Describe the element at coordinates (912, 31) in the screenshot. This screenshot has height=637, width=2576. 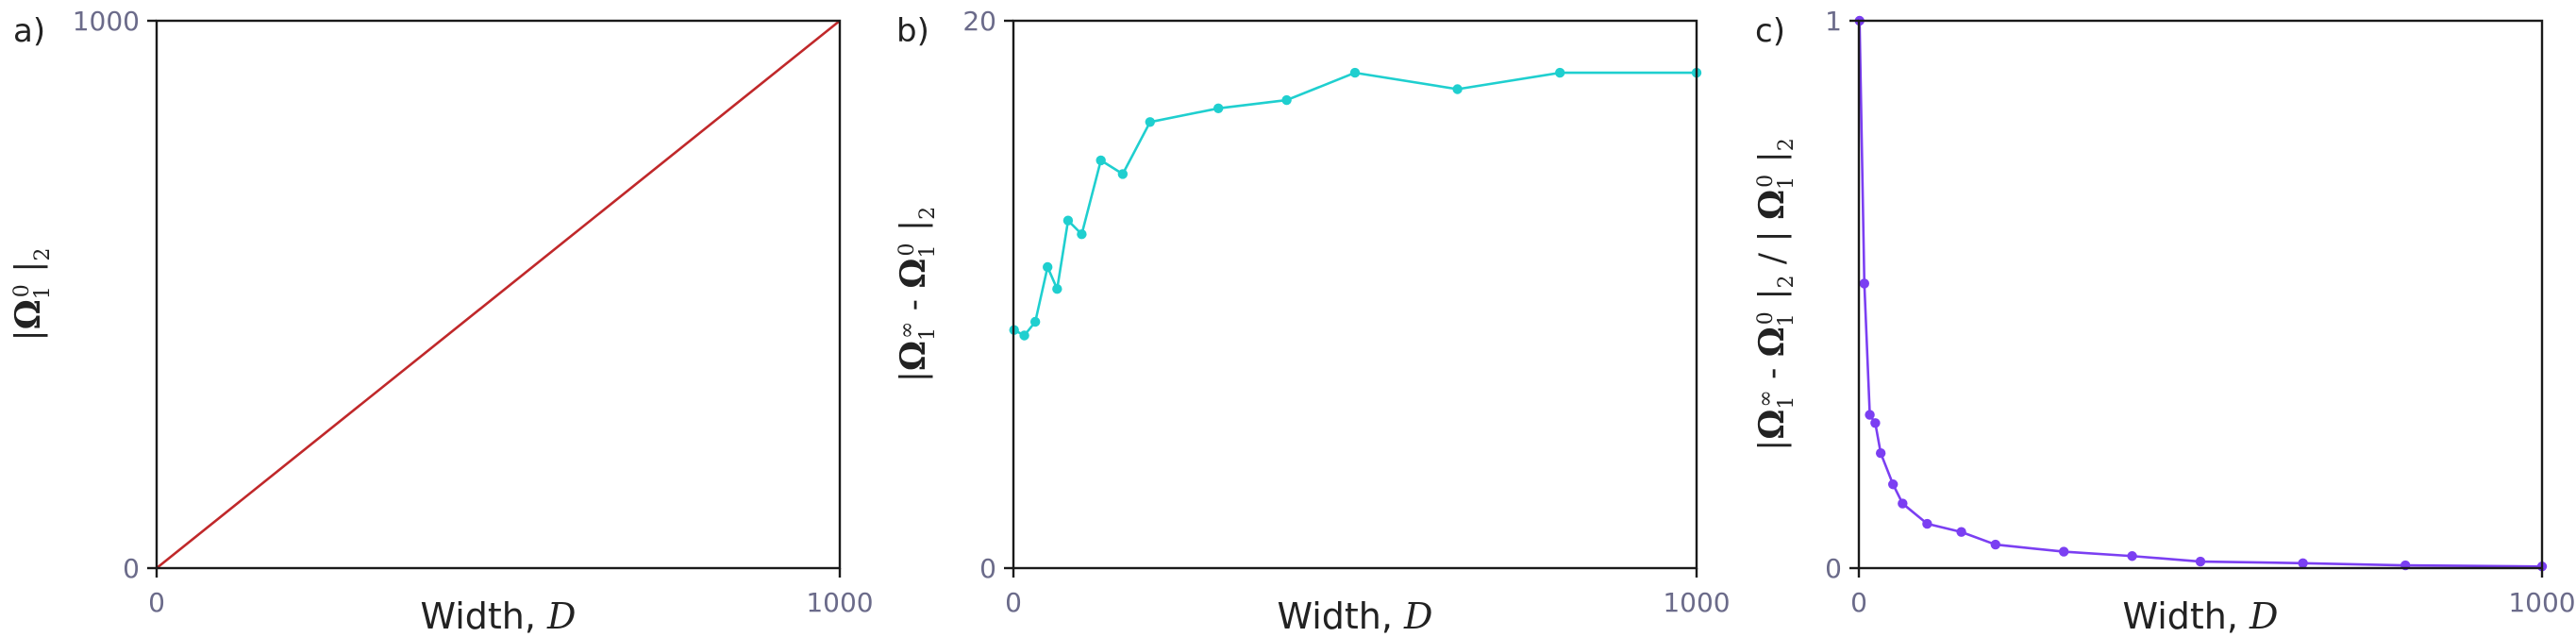
I see `panel-label: b)` at that location.